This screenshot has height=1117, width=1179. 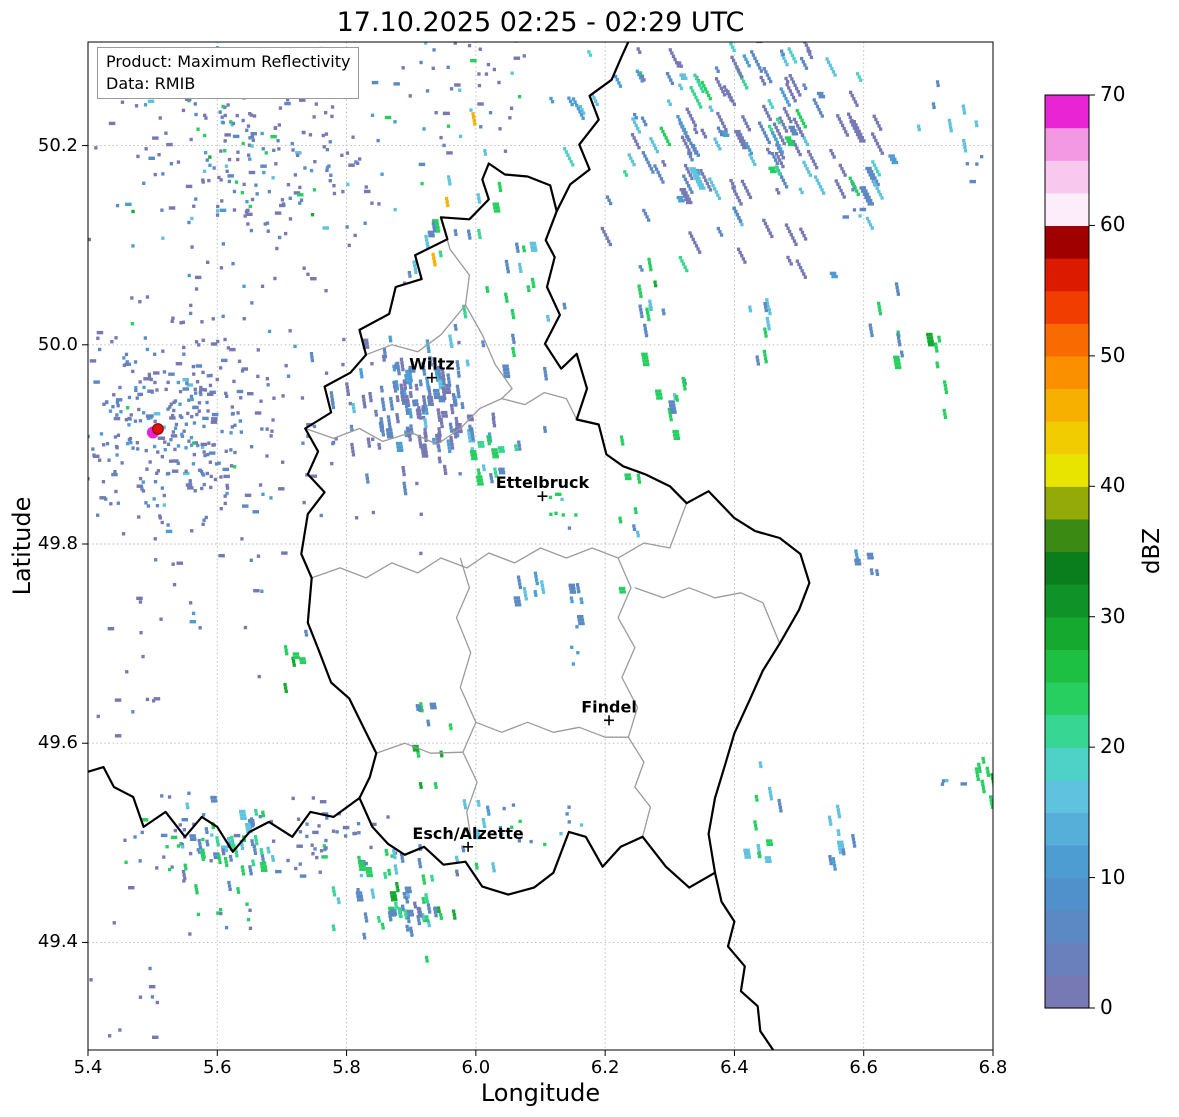 What do you see at coordinates (148, 1002) in the screenshot?
I see `echo-cluster-bottom-left-bits` at bounding box center [148, 1002].